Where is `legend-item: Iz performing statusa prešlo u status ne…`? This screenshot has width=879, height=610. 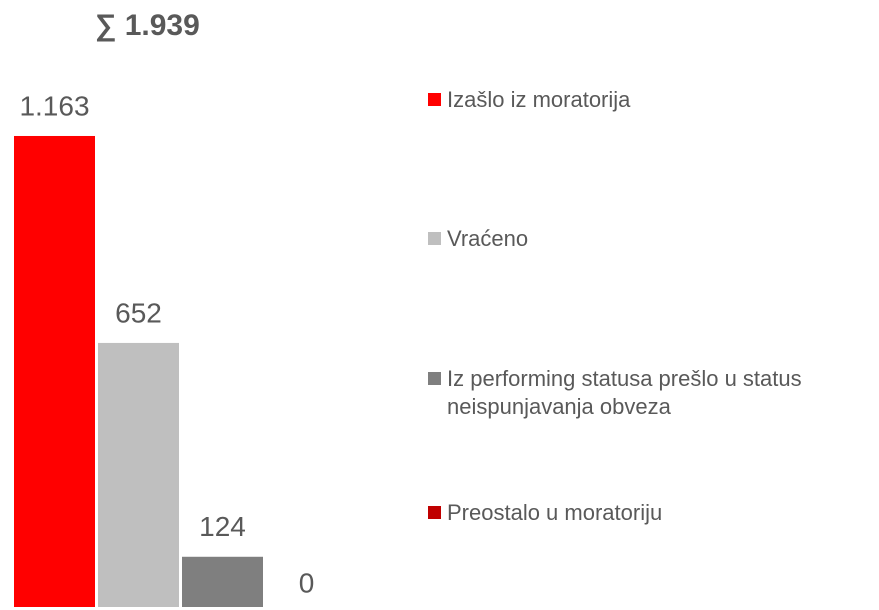 legend-item: Iz performing statusa prešlo u status ne… is located at coordinates (652, 393).